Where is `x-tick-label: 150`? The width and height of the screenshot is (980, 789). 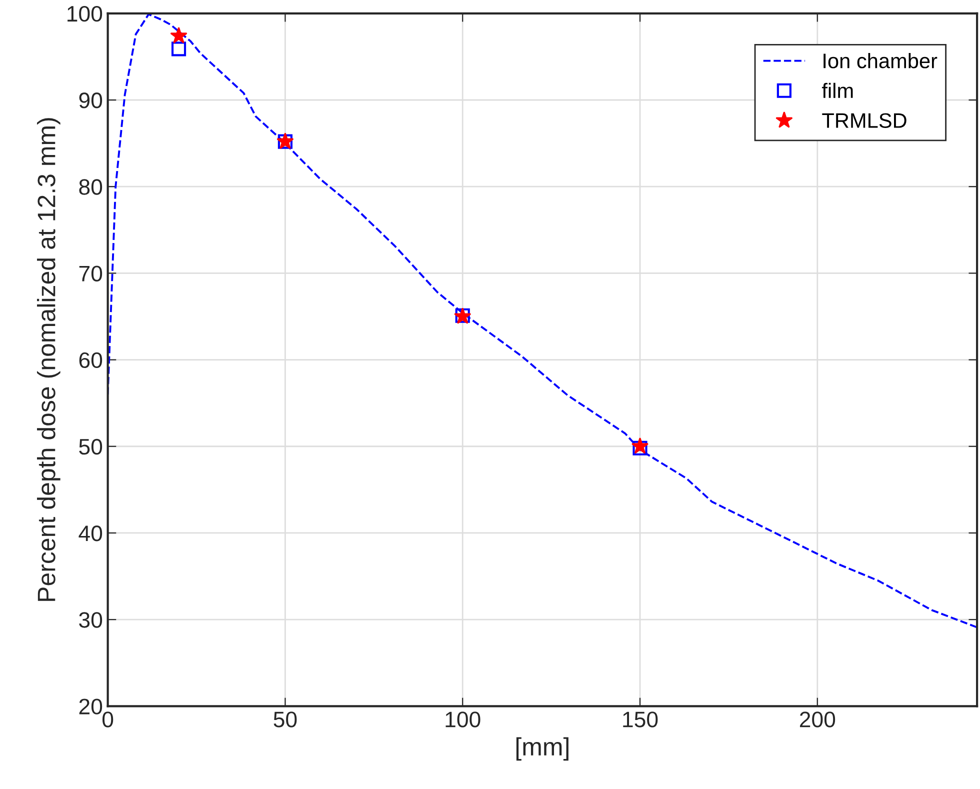 x-tick-label: 150 is located at coordinates (640, 720).